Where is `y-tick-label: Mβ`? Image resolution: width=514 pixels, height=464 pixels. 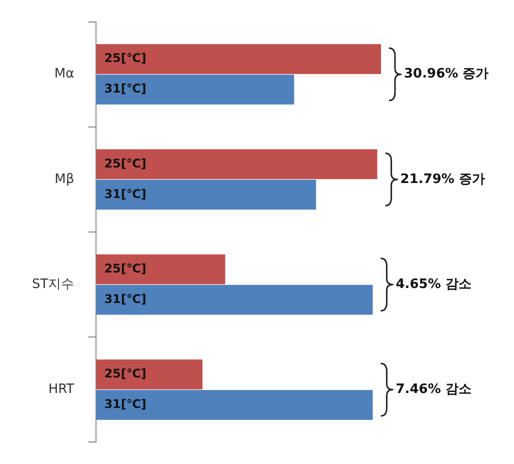
y-tick-label: Mβ is located at coordinates (64, 179).